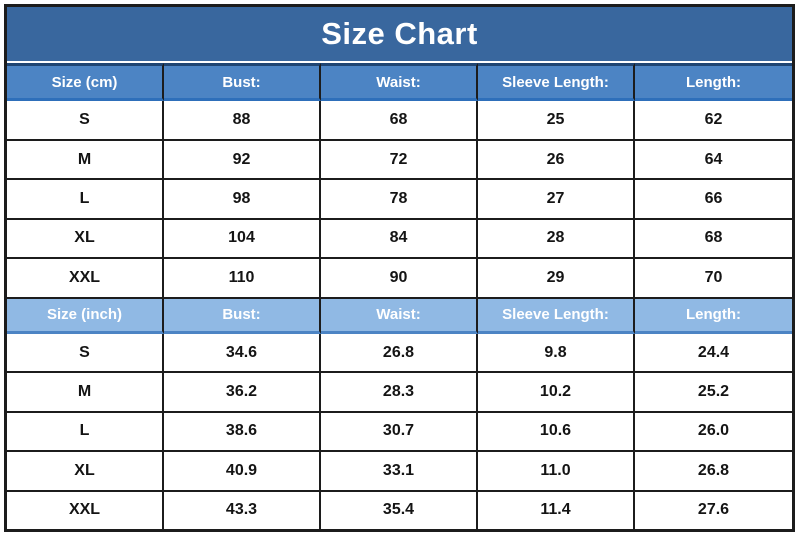  I want to click on length-cell: 25.2, so click(713, 393).